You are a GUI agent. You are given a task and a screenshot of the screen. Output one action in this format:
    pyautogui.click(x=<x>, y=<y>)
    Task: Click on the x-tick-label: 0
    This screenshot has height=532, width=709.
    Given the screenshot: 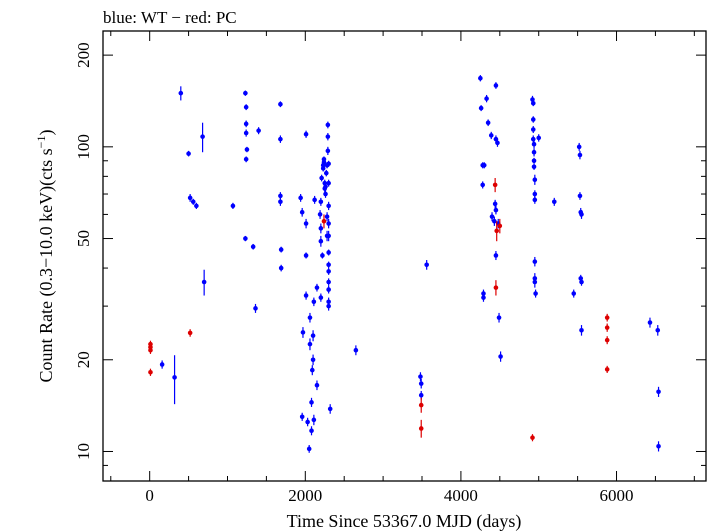 What is the action you would take?
    pyautogui.click(x=149, y=495)
    